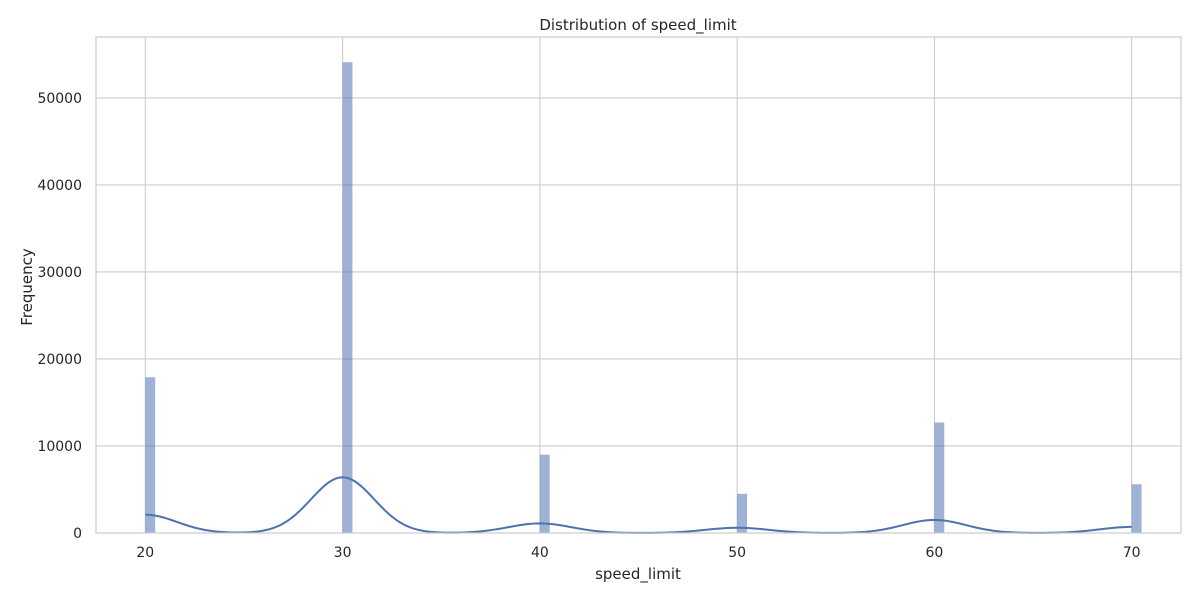  What do you see at coordinates (638, 553) in the screenshot?
I see `x-tick-labels: 20 30 40 50 60 70` at bounding box center [638, 553].